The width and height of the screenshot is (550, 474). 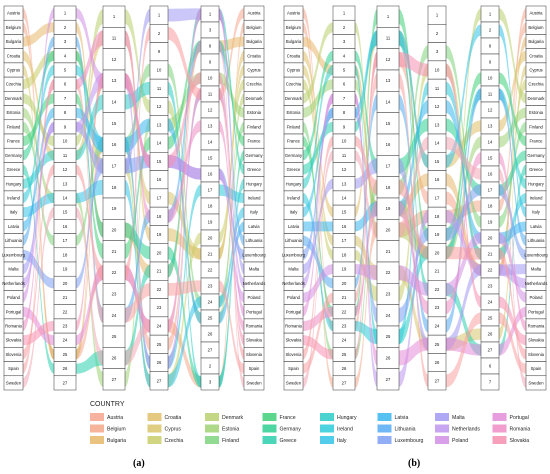 What do you see at coordinates (466, 430) in the screenshot?
I see `legend-label: Netherlands` at bounding box center [466, 430].